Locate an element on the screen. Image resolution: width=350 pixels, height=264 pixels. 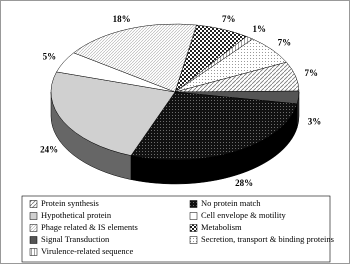
legend-label: Phage related & IS elements is located at coordinates (89, 227).